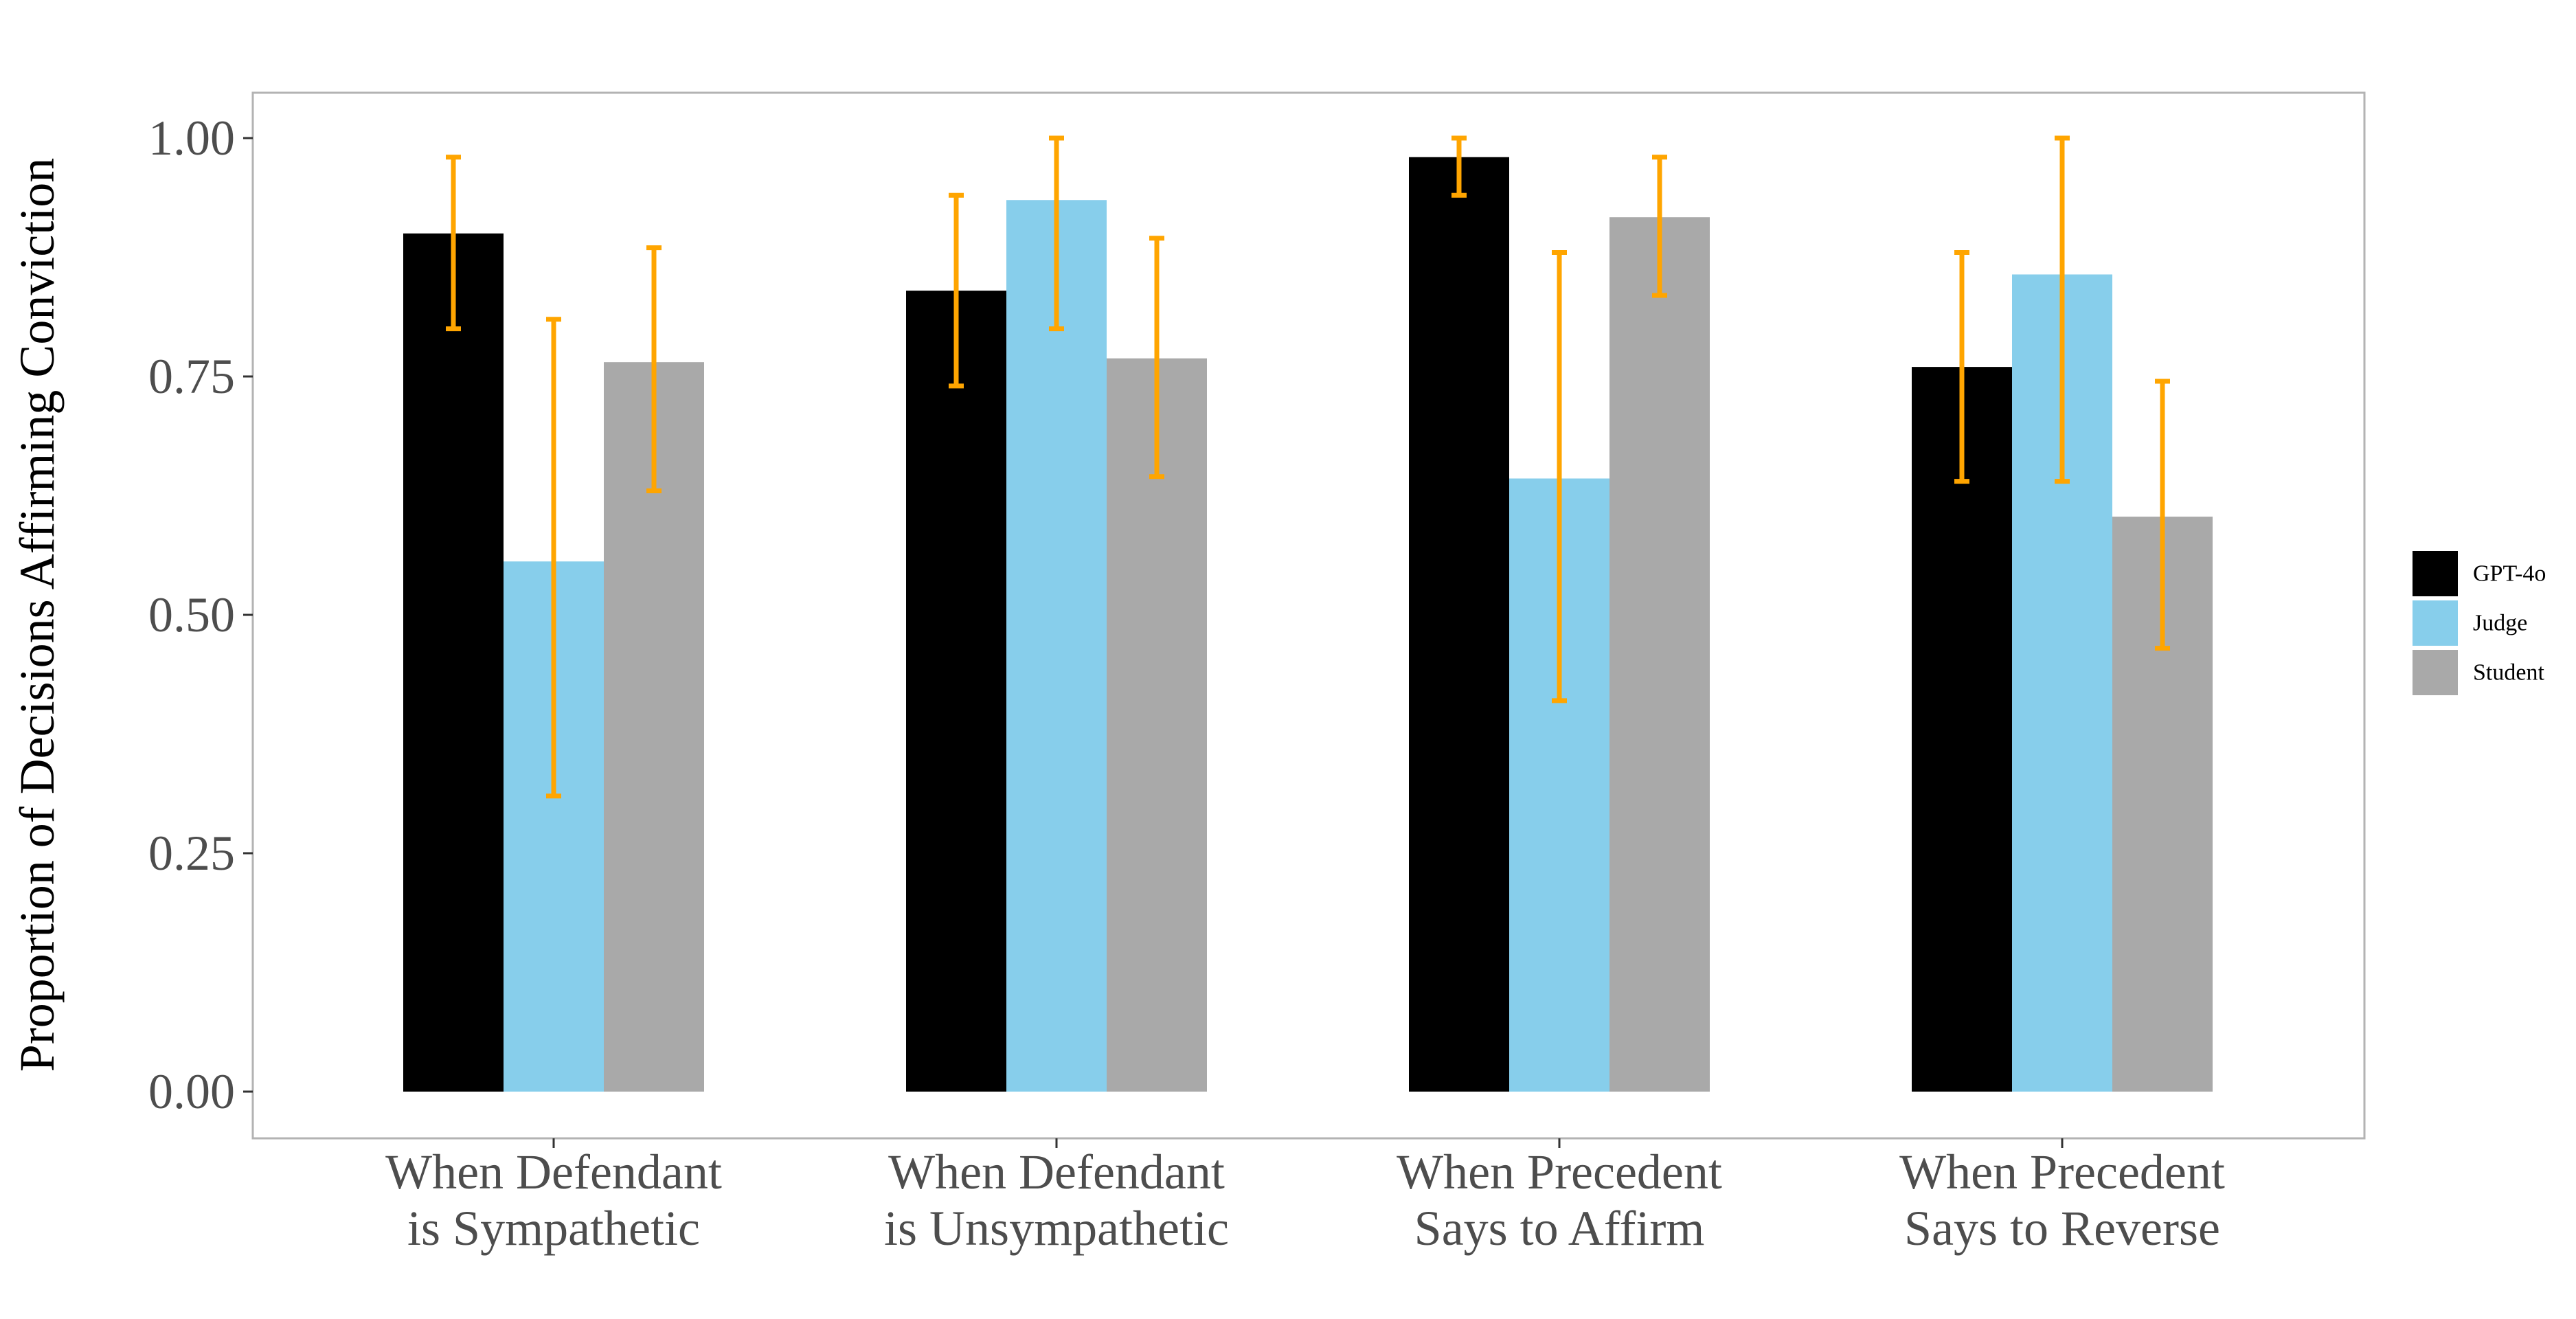 This screenshot has width=2576, height=1319. Describe the element at coordinates (2508, 673) in the screenshot. I see `legend-label: Student` at that location.